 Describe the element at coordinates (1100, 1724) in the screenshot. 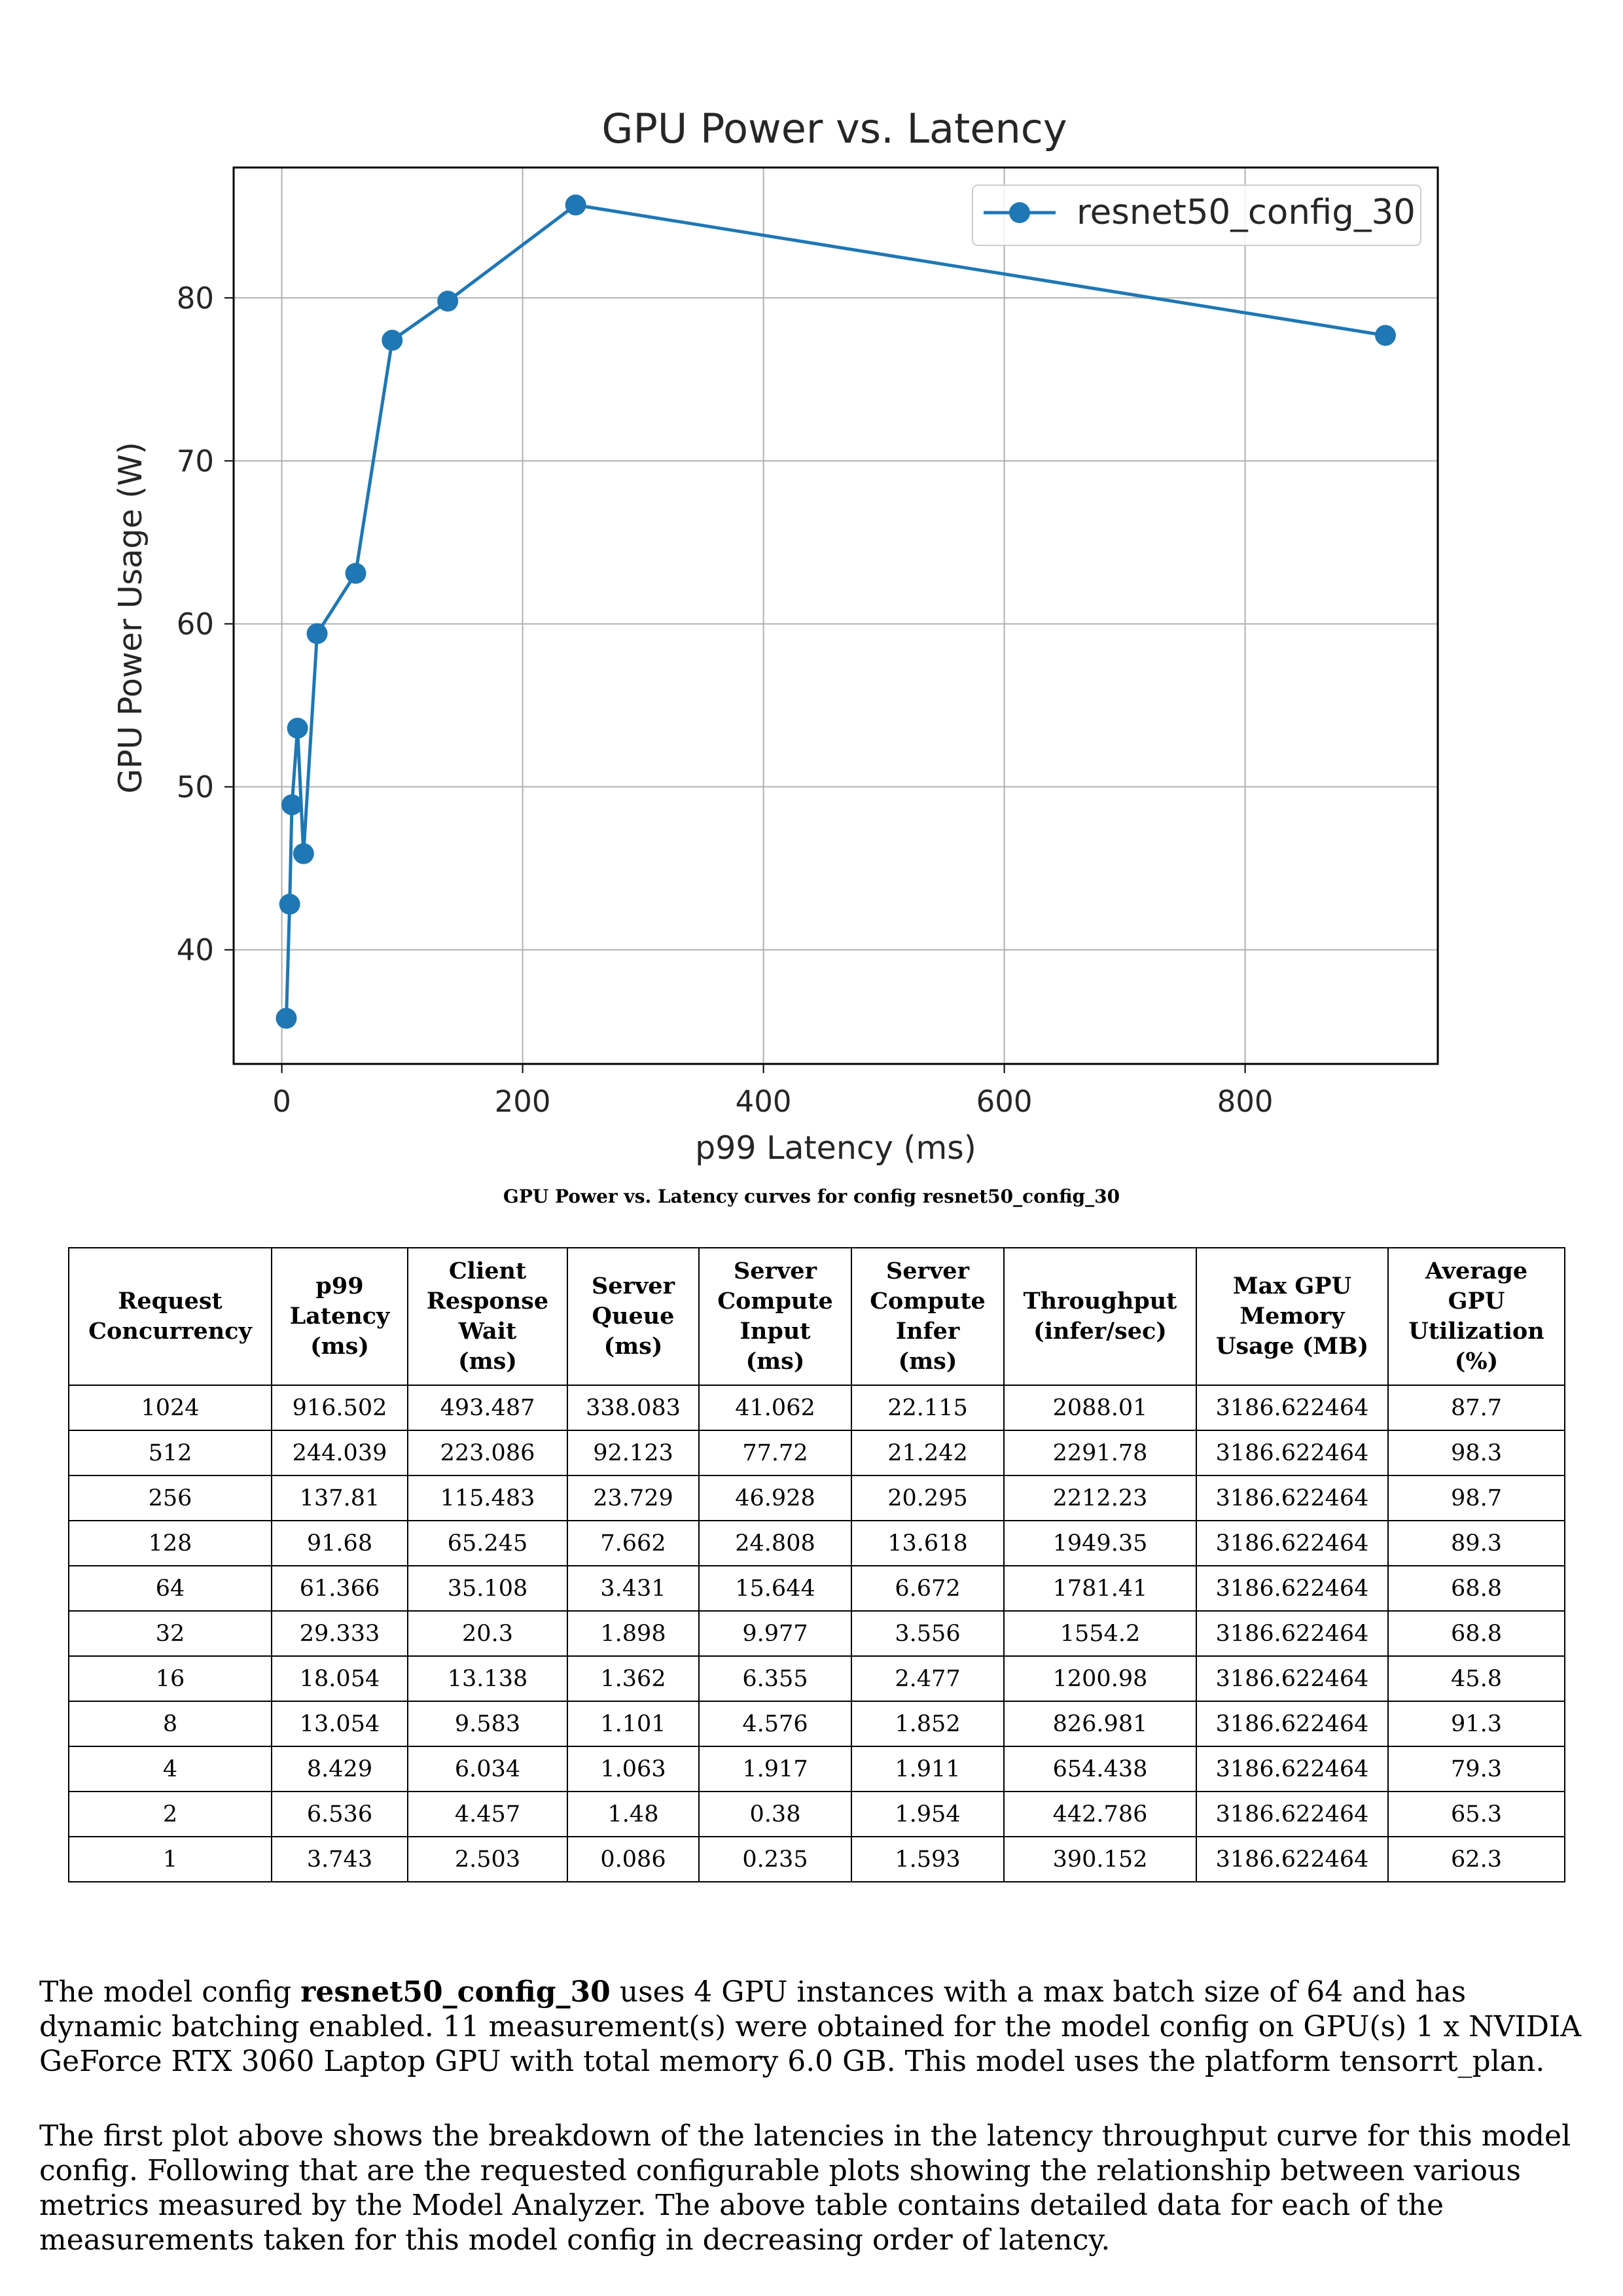

I see `table-cell: 826.981` at that location.